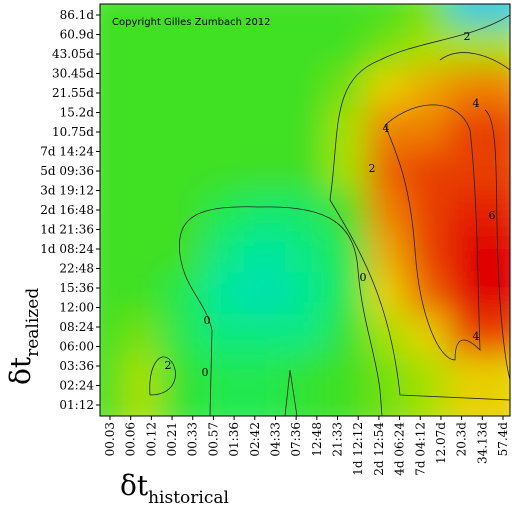 This screenshot has width=512, height=512. What do you see at coordinates (76, 308) in the screenshot?
I see `y-tick-label: 12:00` at bounding box center [76, 308].